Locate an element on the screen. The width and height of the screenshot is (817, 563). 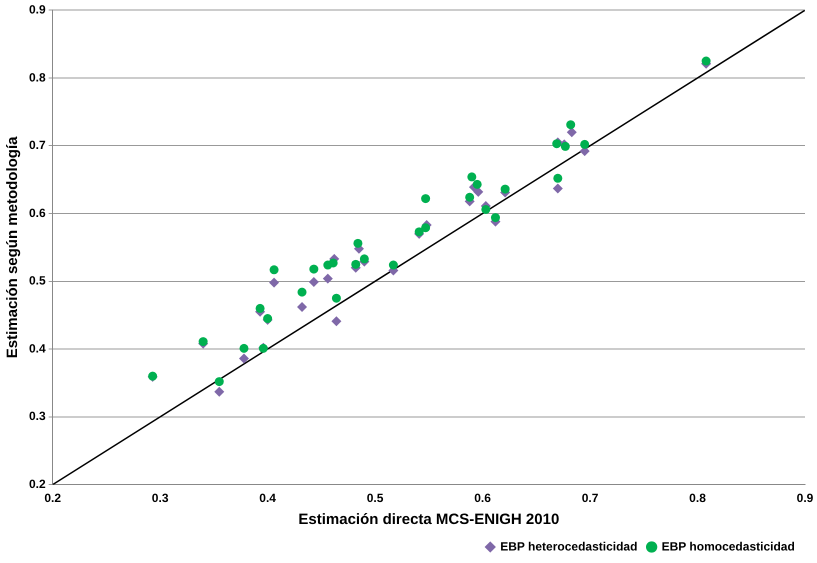
y-tick-label: 0.8 is located at coordinates (37, 77).